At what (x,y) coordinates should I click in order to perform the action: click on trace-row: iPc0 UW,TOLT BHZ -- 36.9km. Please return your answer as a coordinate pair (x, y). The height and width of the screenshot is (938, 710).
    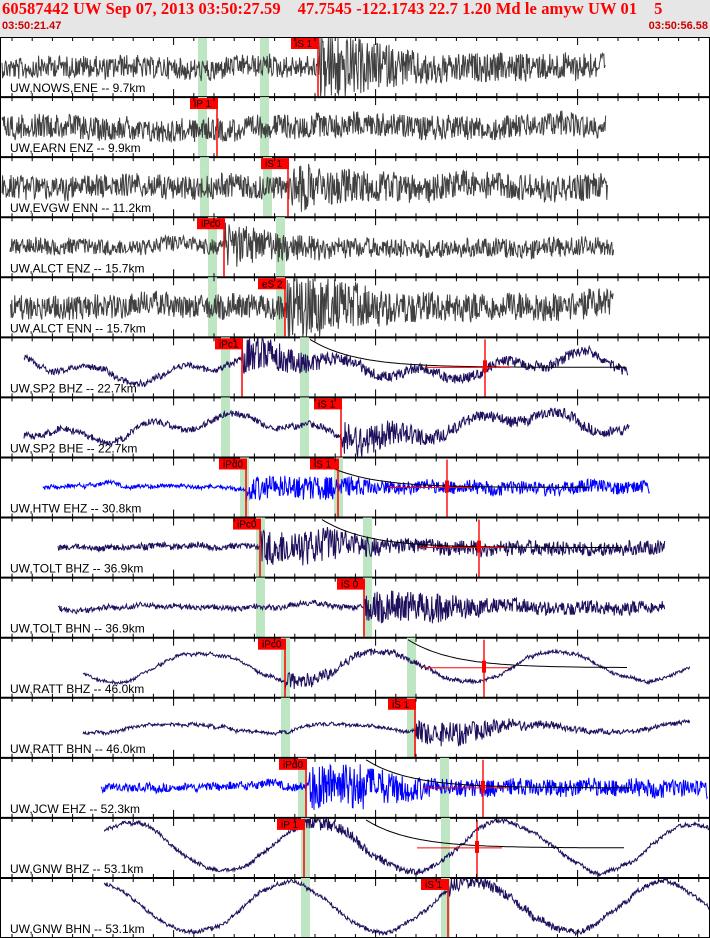
    Looking at the image, I should click on (355, 548).